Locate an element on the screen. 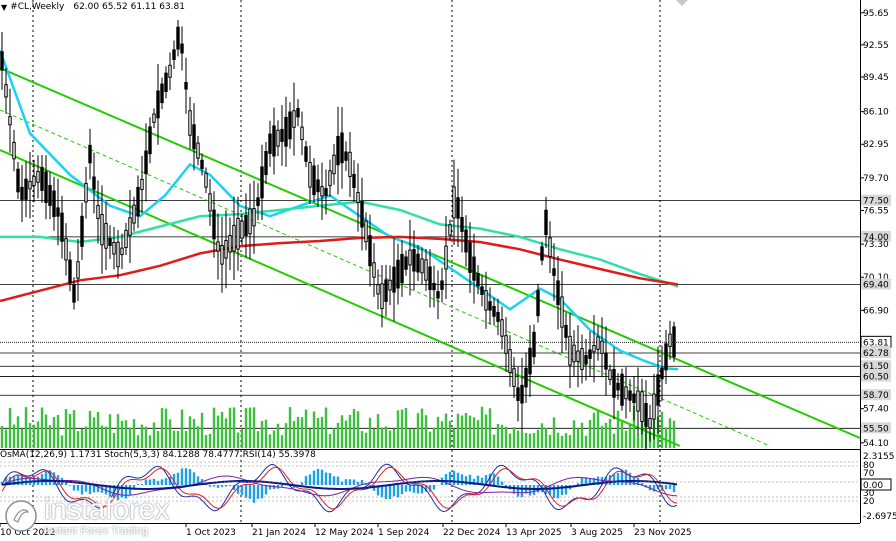 This screenshot has height=541, width=896. chart-header: ▼ #CL,Weekly 62.00 65.52 61.11 63.81 is located at coordinates (92, 7).